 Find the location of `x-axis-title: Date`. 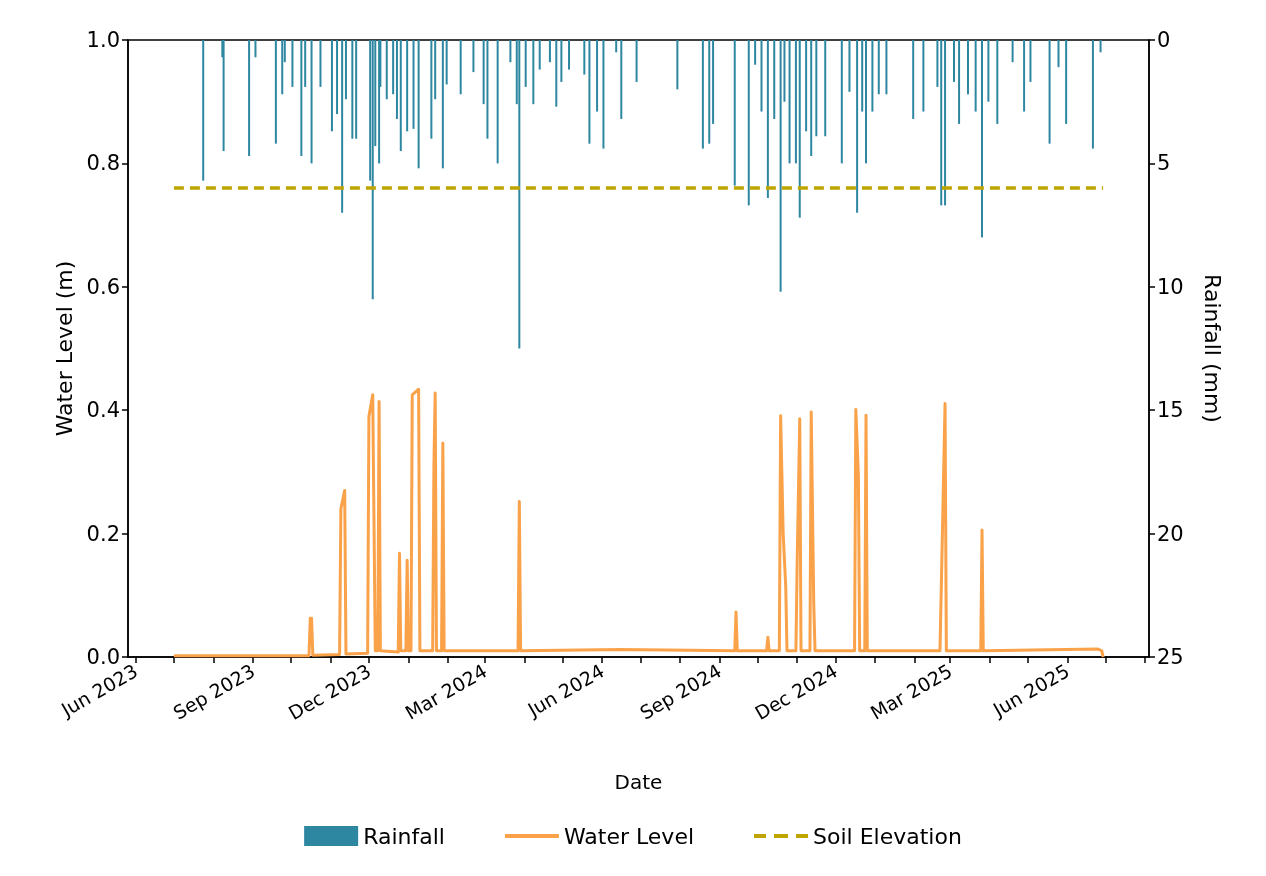

x-axis-title: Date is located at coordinates (638, 782).